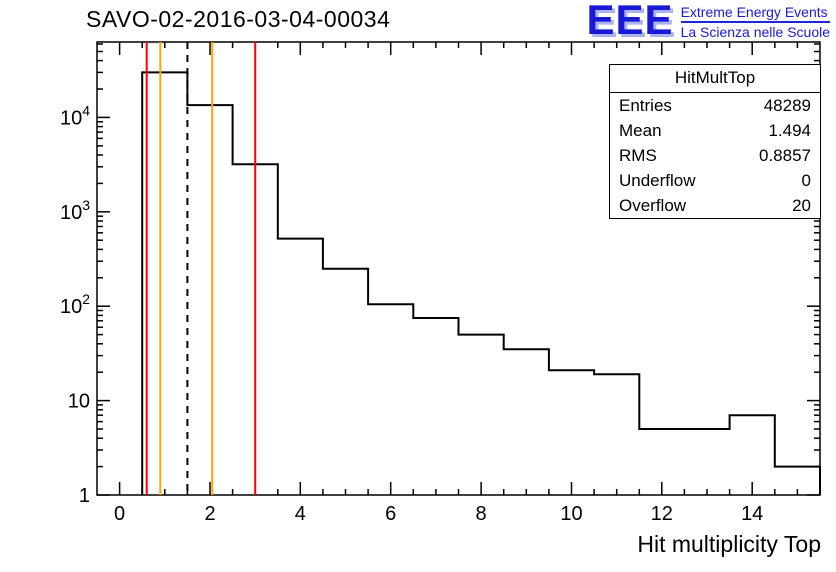  What do you see at coordinates (75, 115) in the screenshot?
I see `y-tick-label: 10⁴` at bounding box center [75, 115].